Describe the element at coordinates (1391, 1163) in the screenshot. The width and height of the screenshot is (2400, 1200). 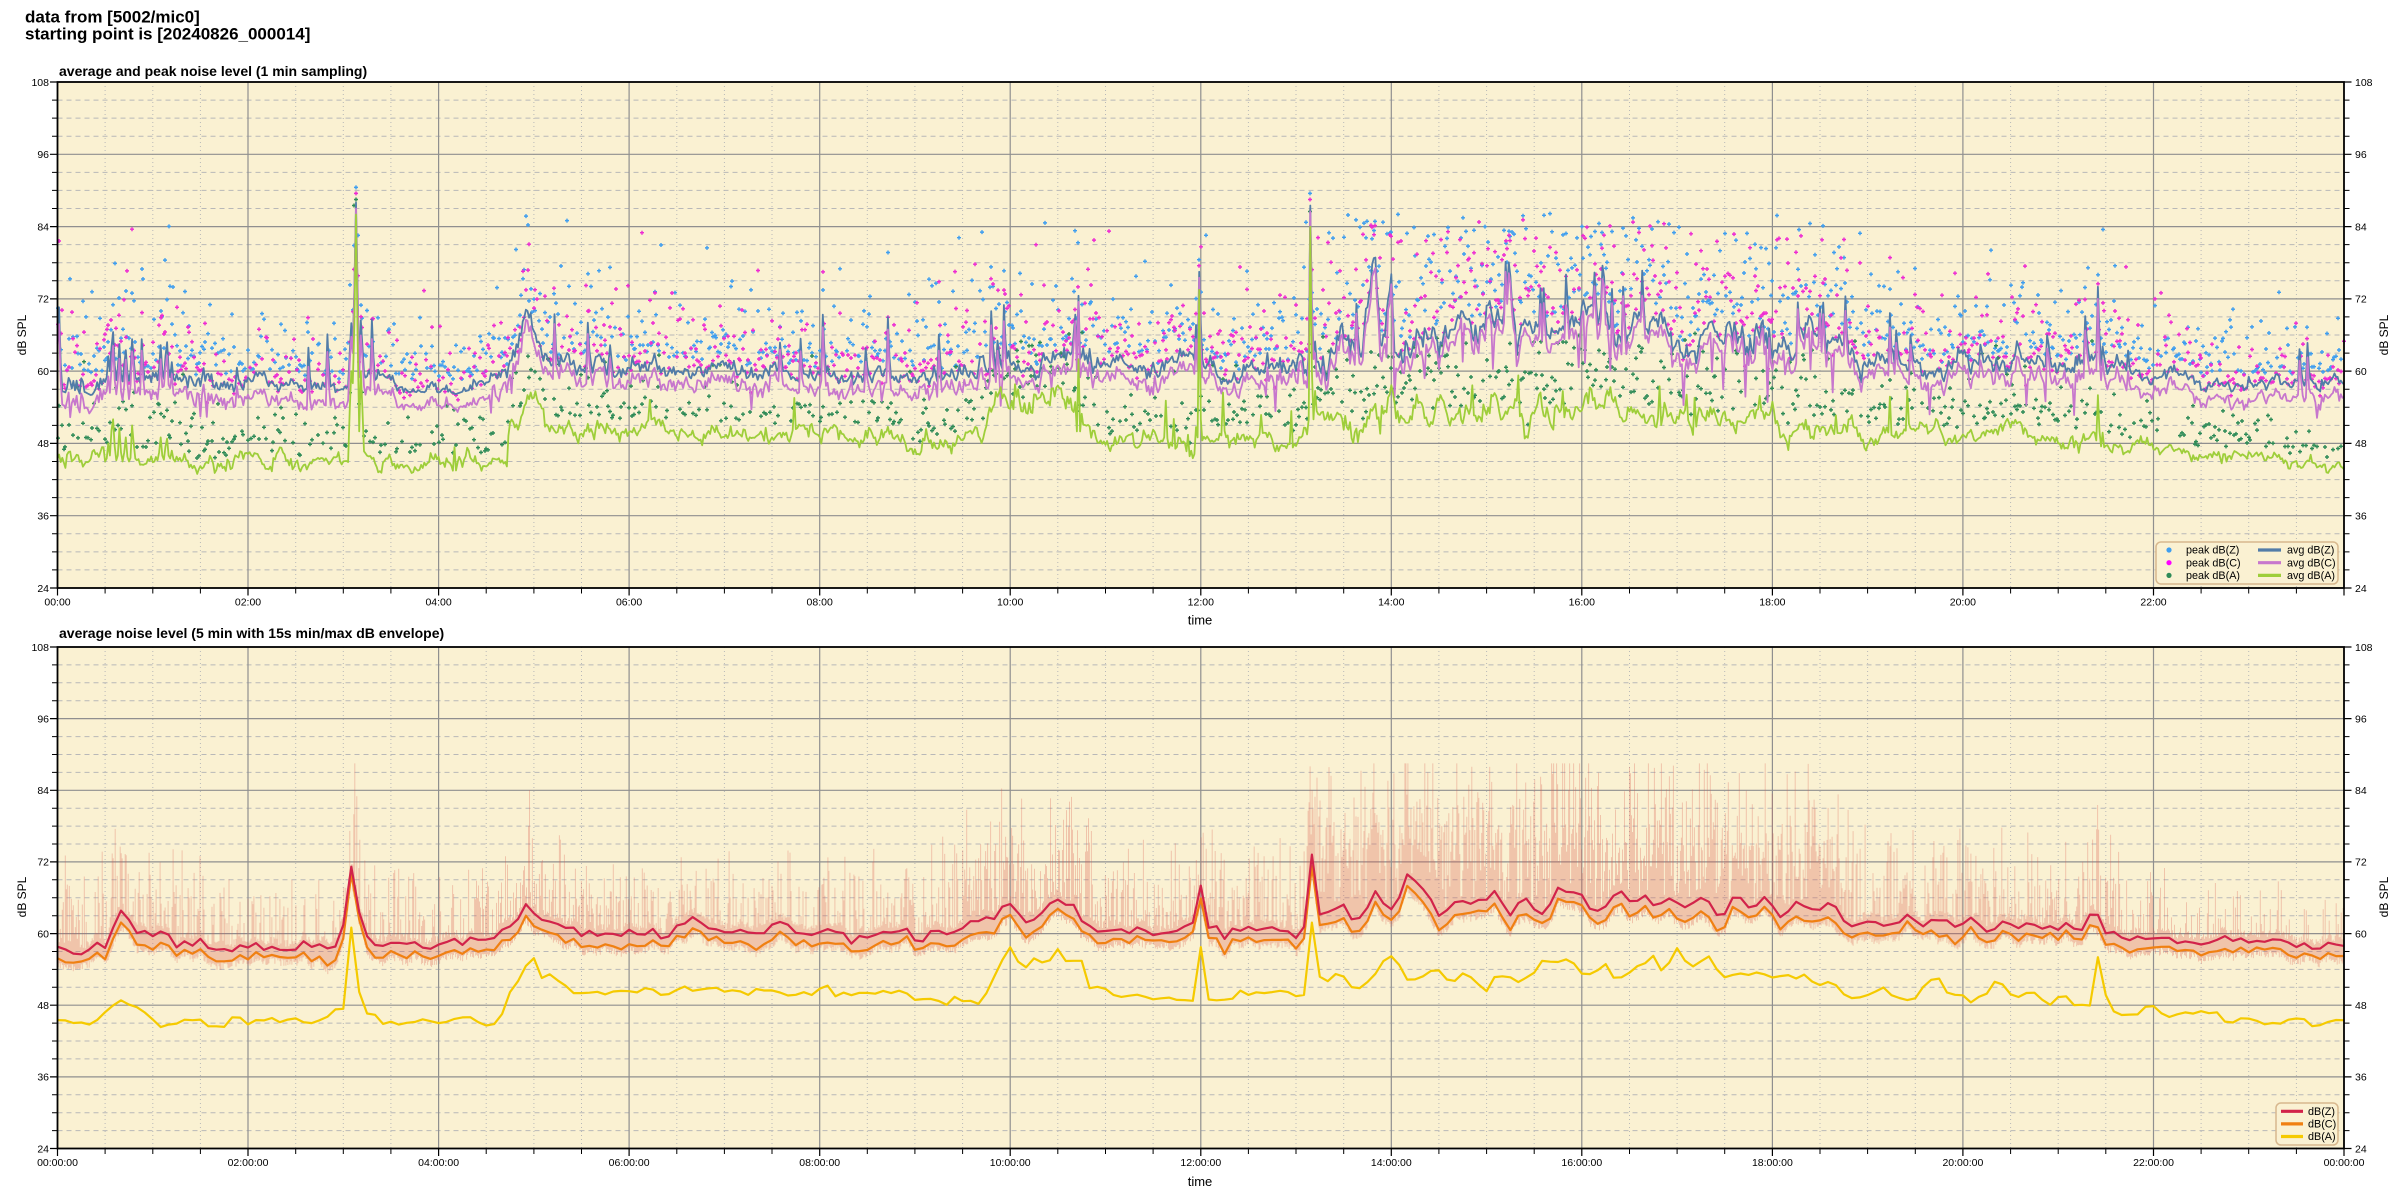
I see `svg-text: 14:00:00` at that location.